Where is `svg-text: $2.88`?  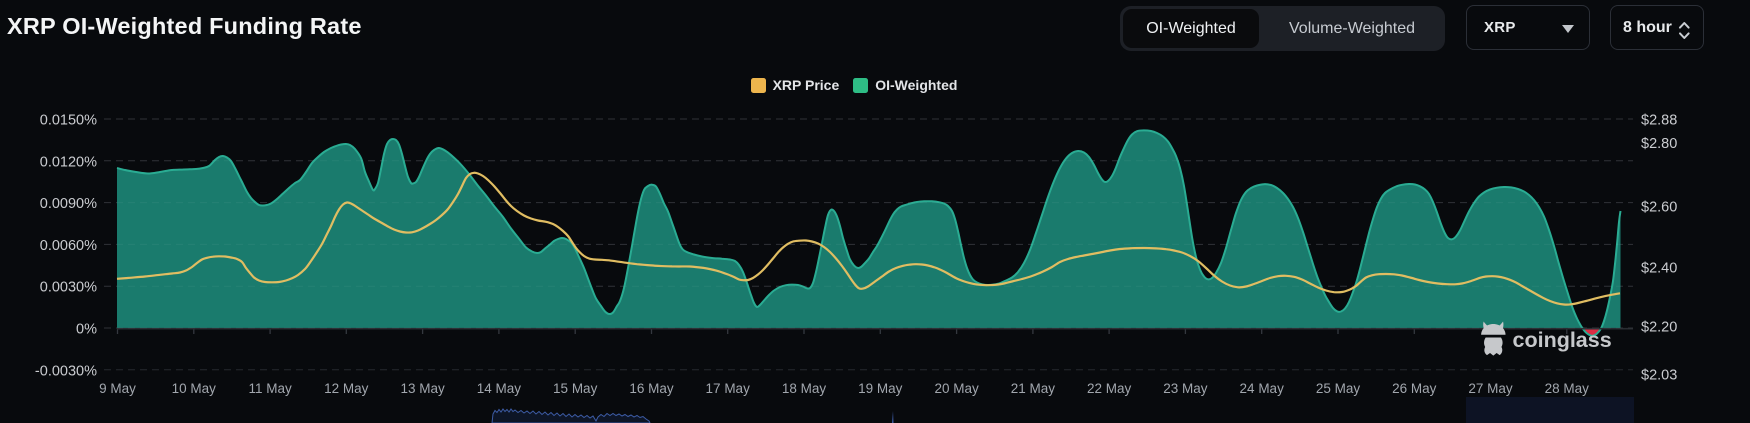
svg-text: $2.88 is located at coordinates (1659, 121).